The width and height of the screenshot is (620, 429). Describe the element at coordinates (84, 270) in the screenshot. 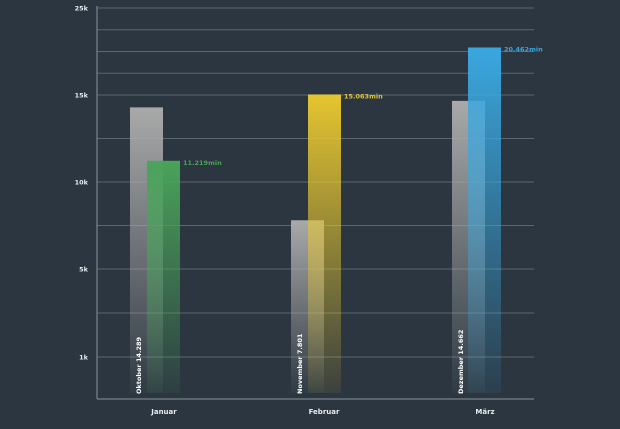

I see `y-tick-label: 5k` at that location.